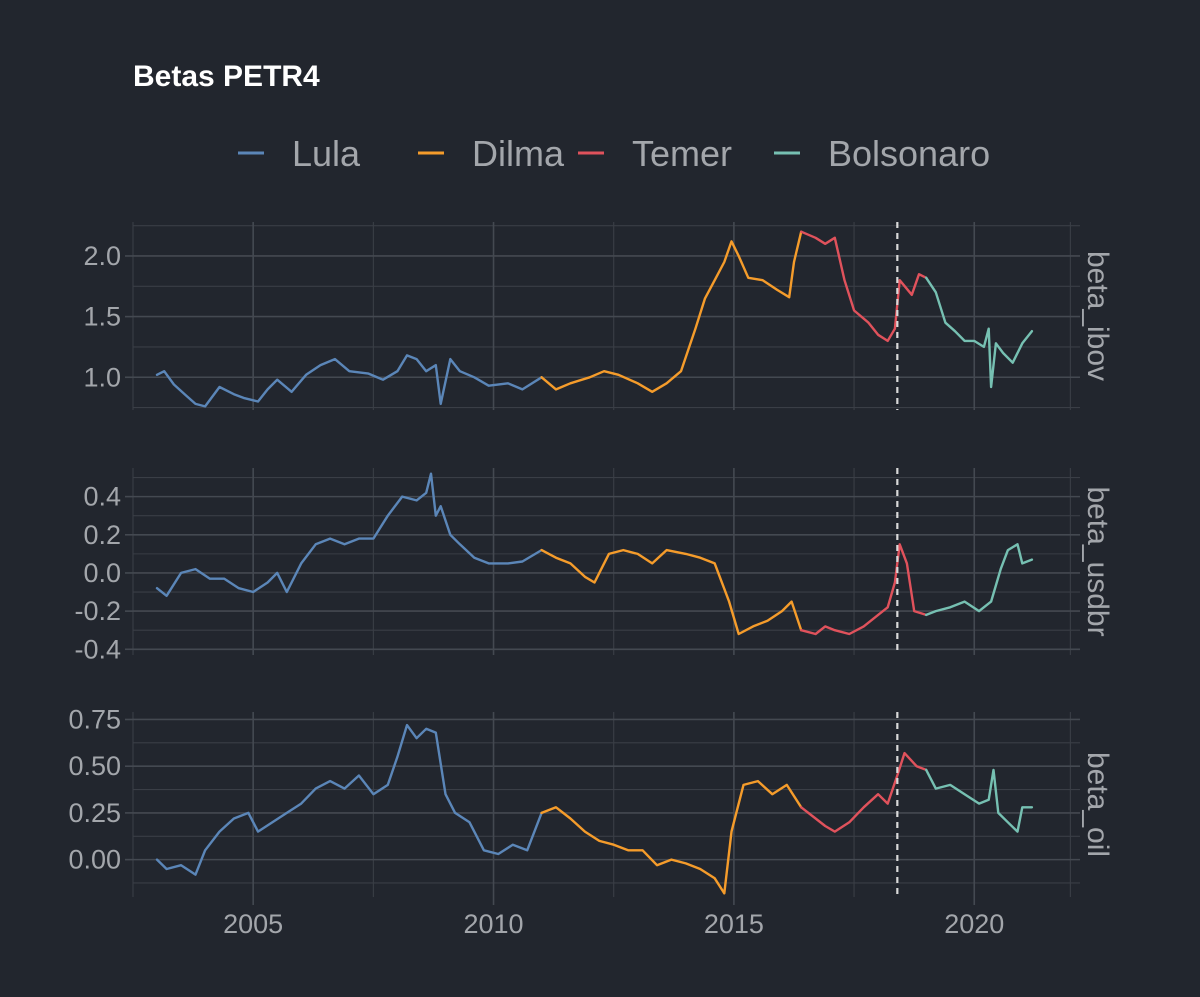  What do you see at coordinates (671, 837) in the screenshot?
I see `line-beta_oil-dilma` at bounding box center [671, 837].